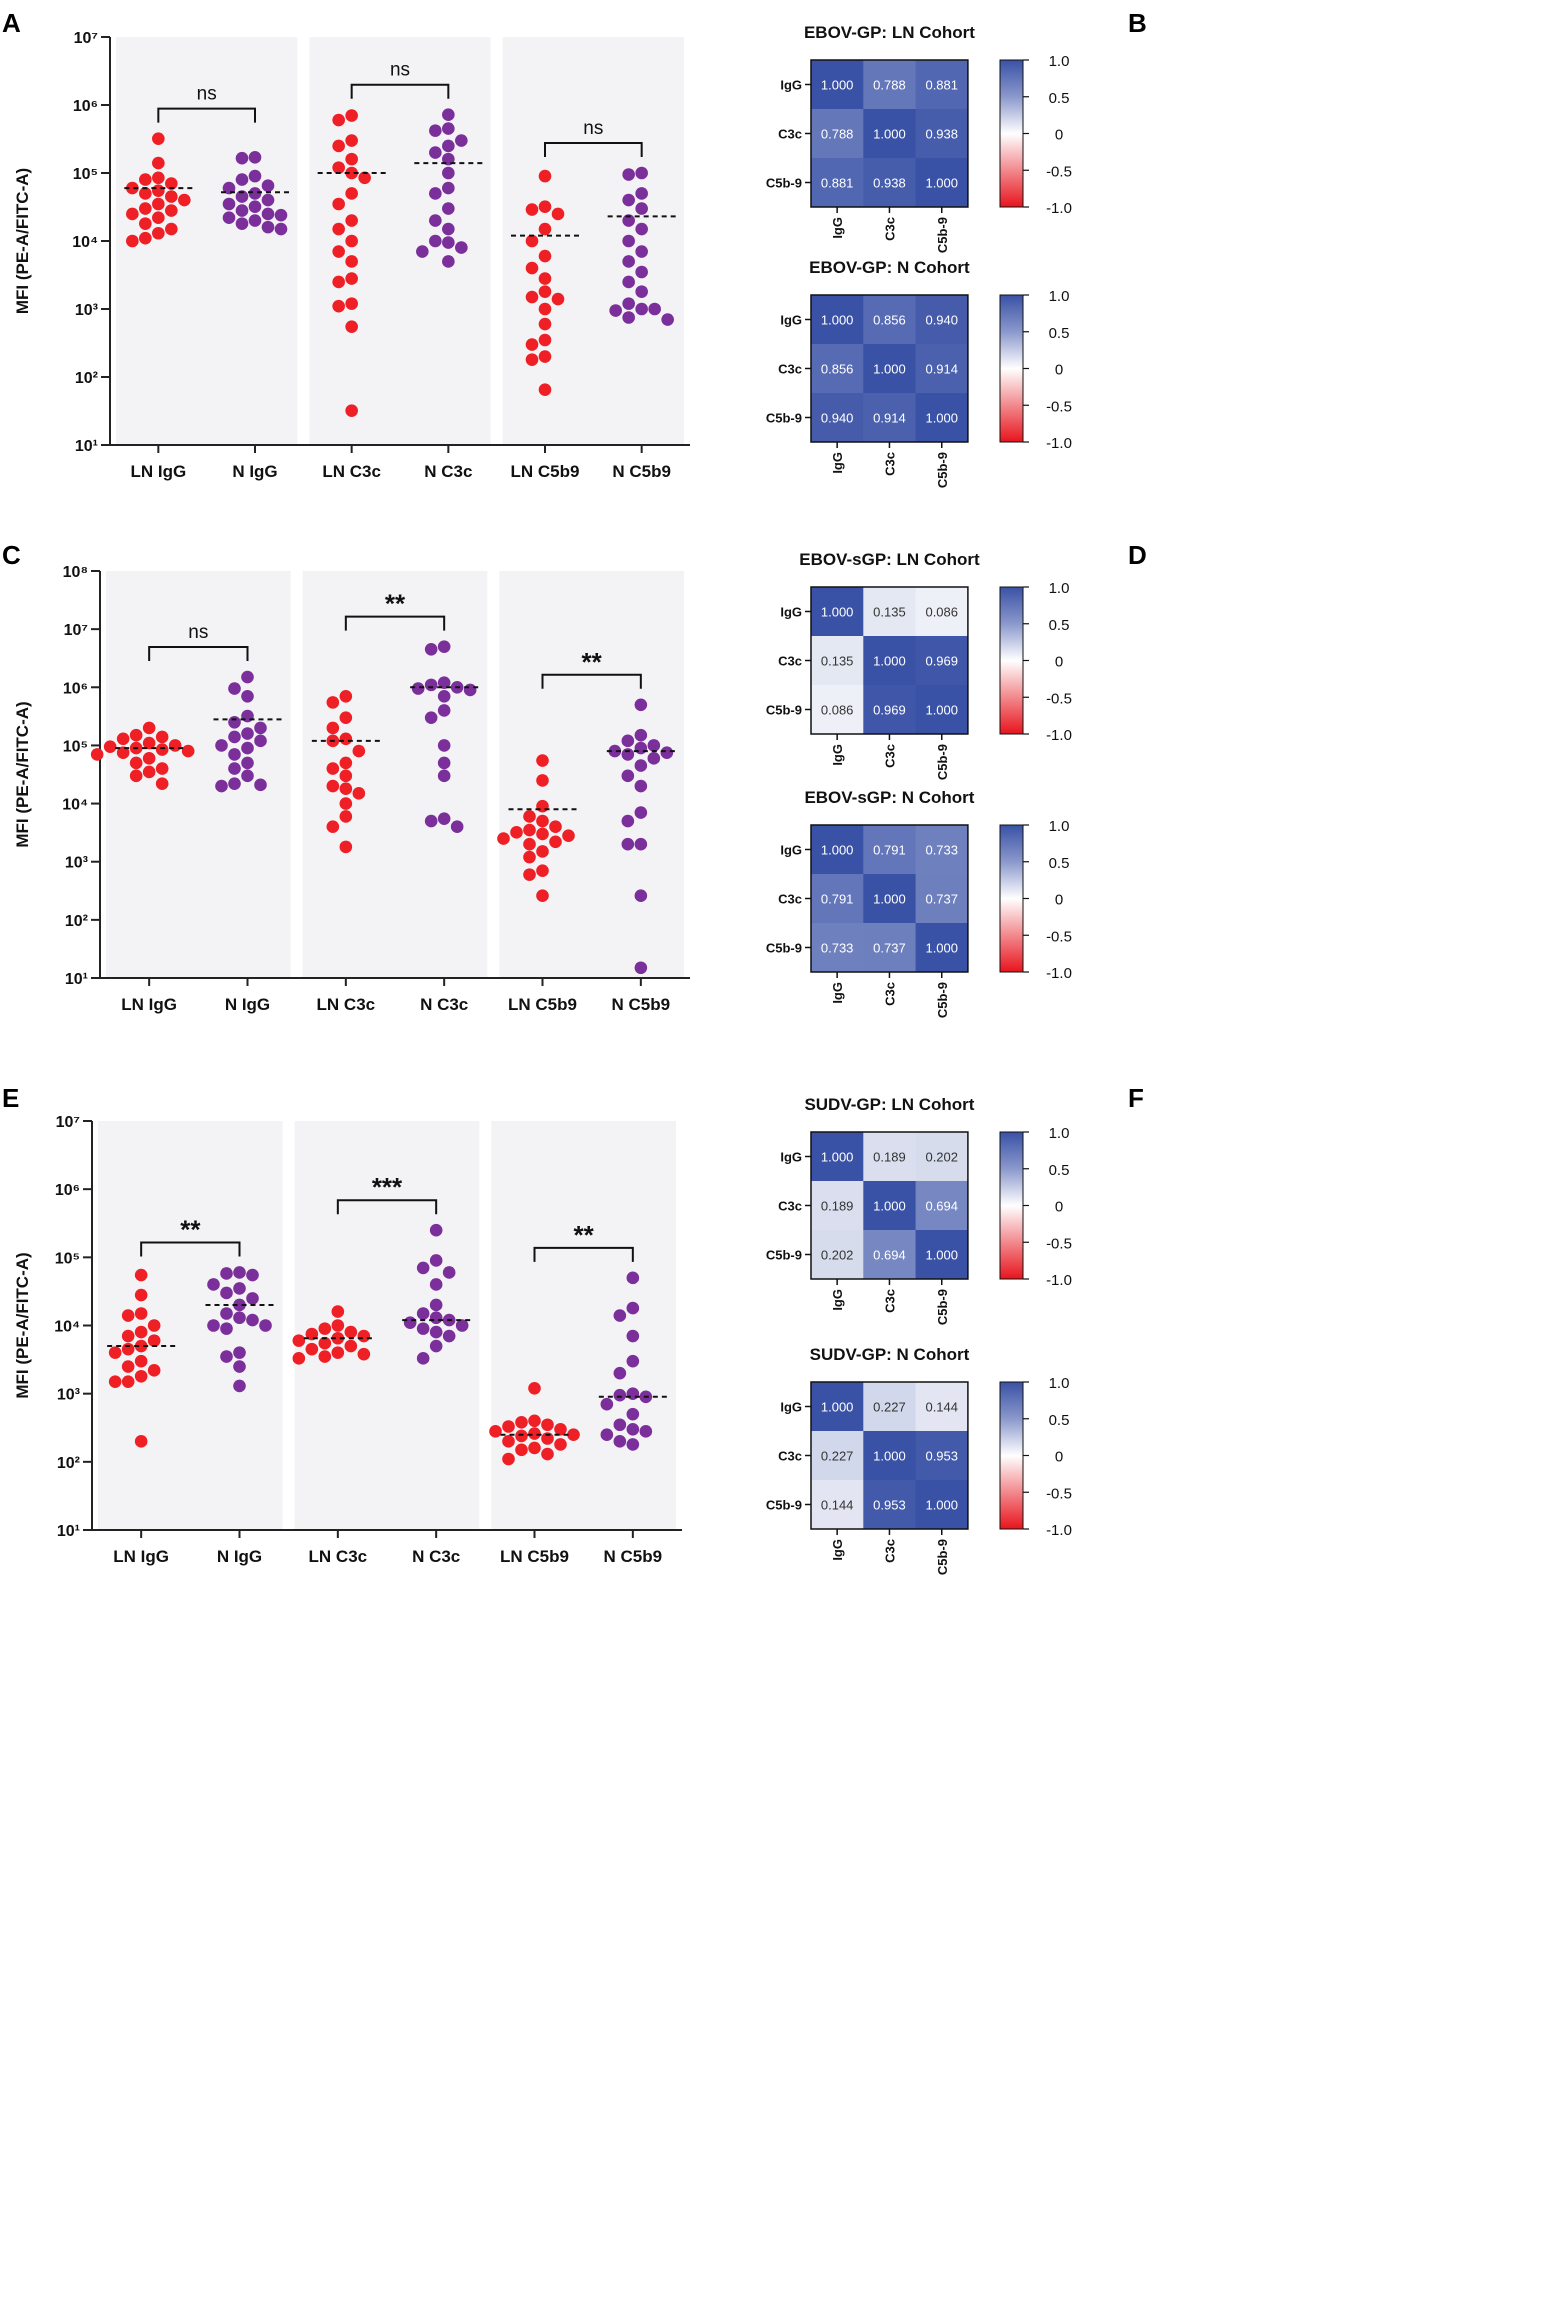  What do you see at coordinates (1059, 1207) in the screenshot?
I see `colorbar-tick-label: 0` at bounding box center [1059, 1207].